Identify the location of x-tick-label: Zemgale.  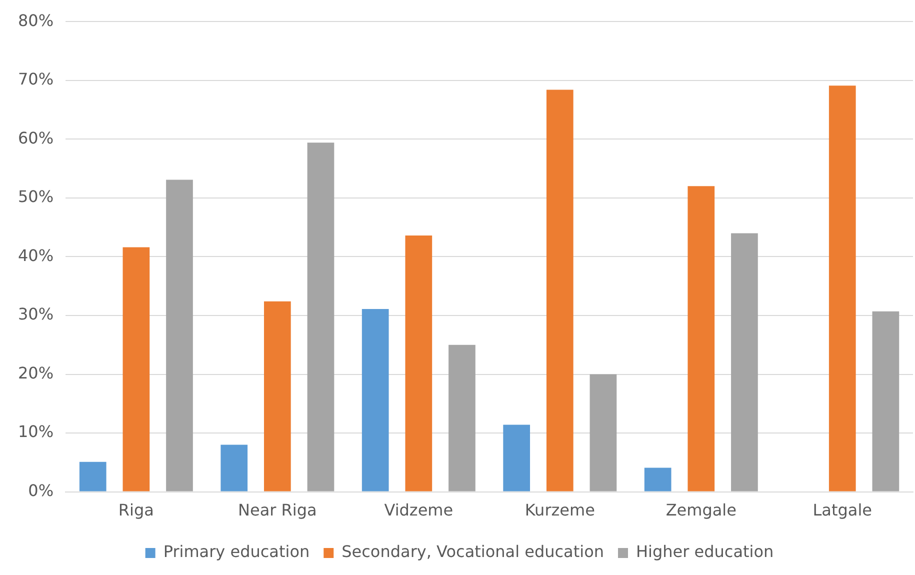
(701, 510).